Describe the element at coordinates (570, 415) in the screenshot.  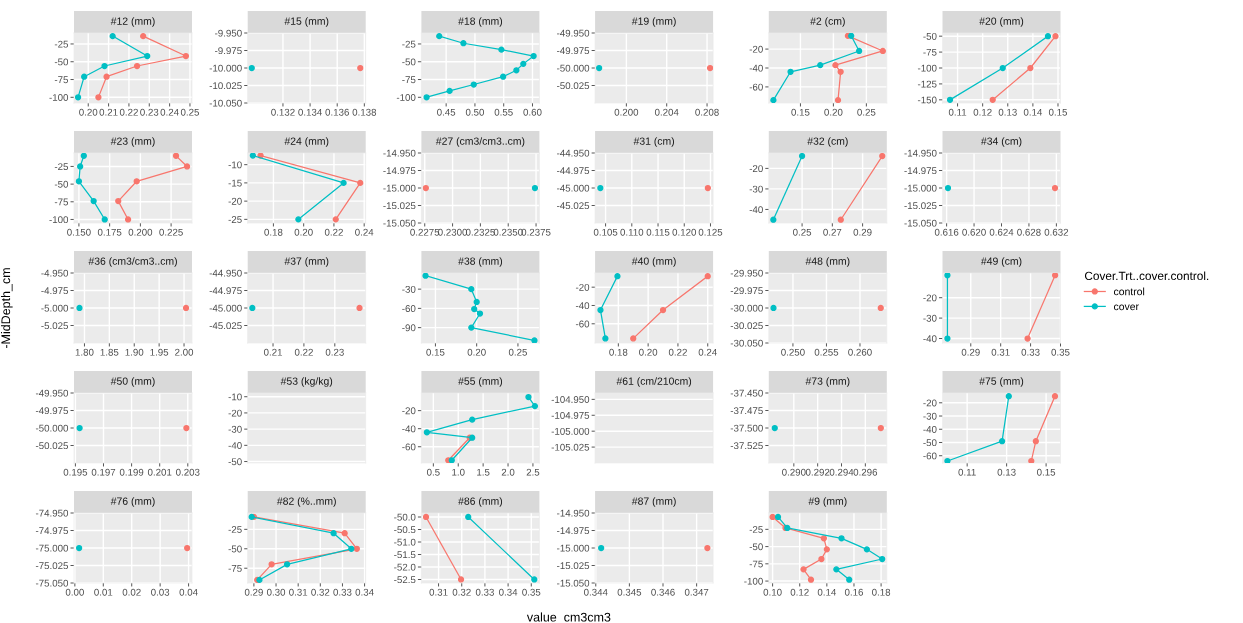
I see `y-tick-label: -104.975` at that location.